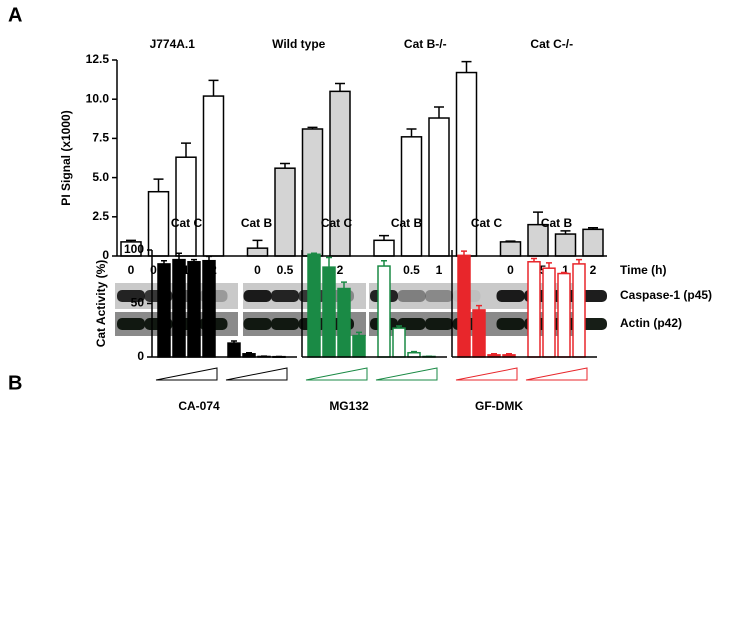 This screenshot has height=617, width=740. I want to click on y-tick-label: 2.5, so click(100, 216).